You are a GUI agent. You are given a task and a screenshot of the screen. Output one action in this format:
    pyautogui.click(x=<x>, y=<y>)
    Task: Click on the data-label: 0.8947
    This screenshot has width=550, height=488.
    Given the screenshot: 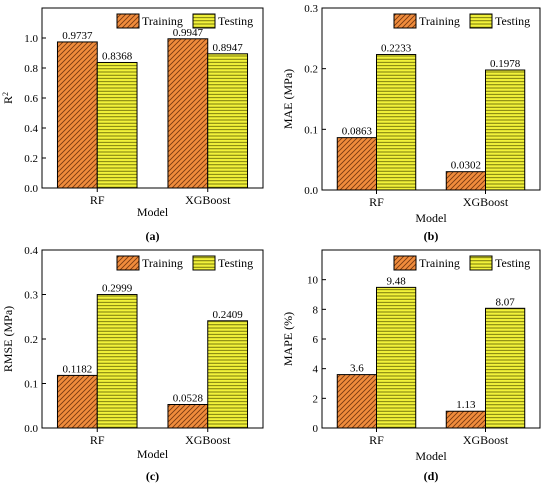 What is the action you would take?
    pyautogui.click(x=228, y=48)
    